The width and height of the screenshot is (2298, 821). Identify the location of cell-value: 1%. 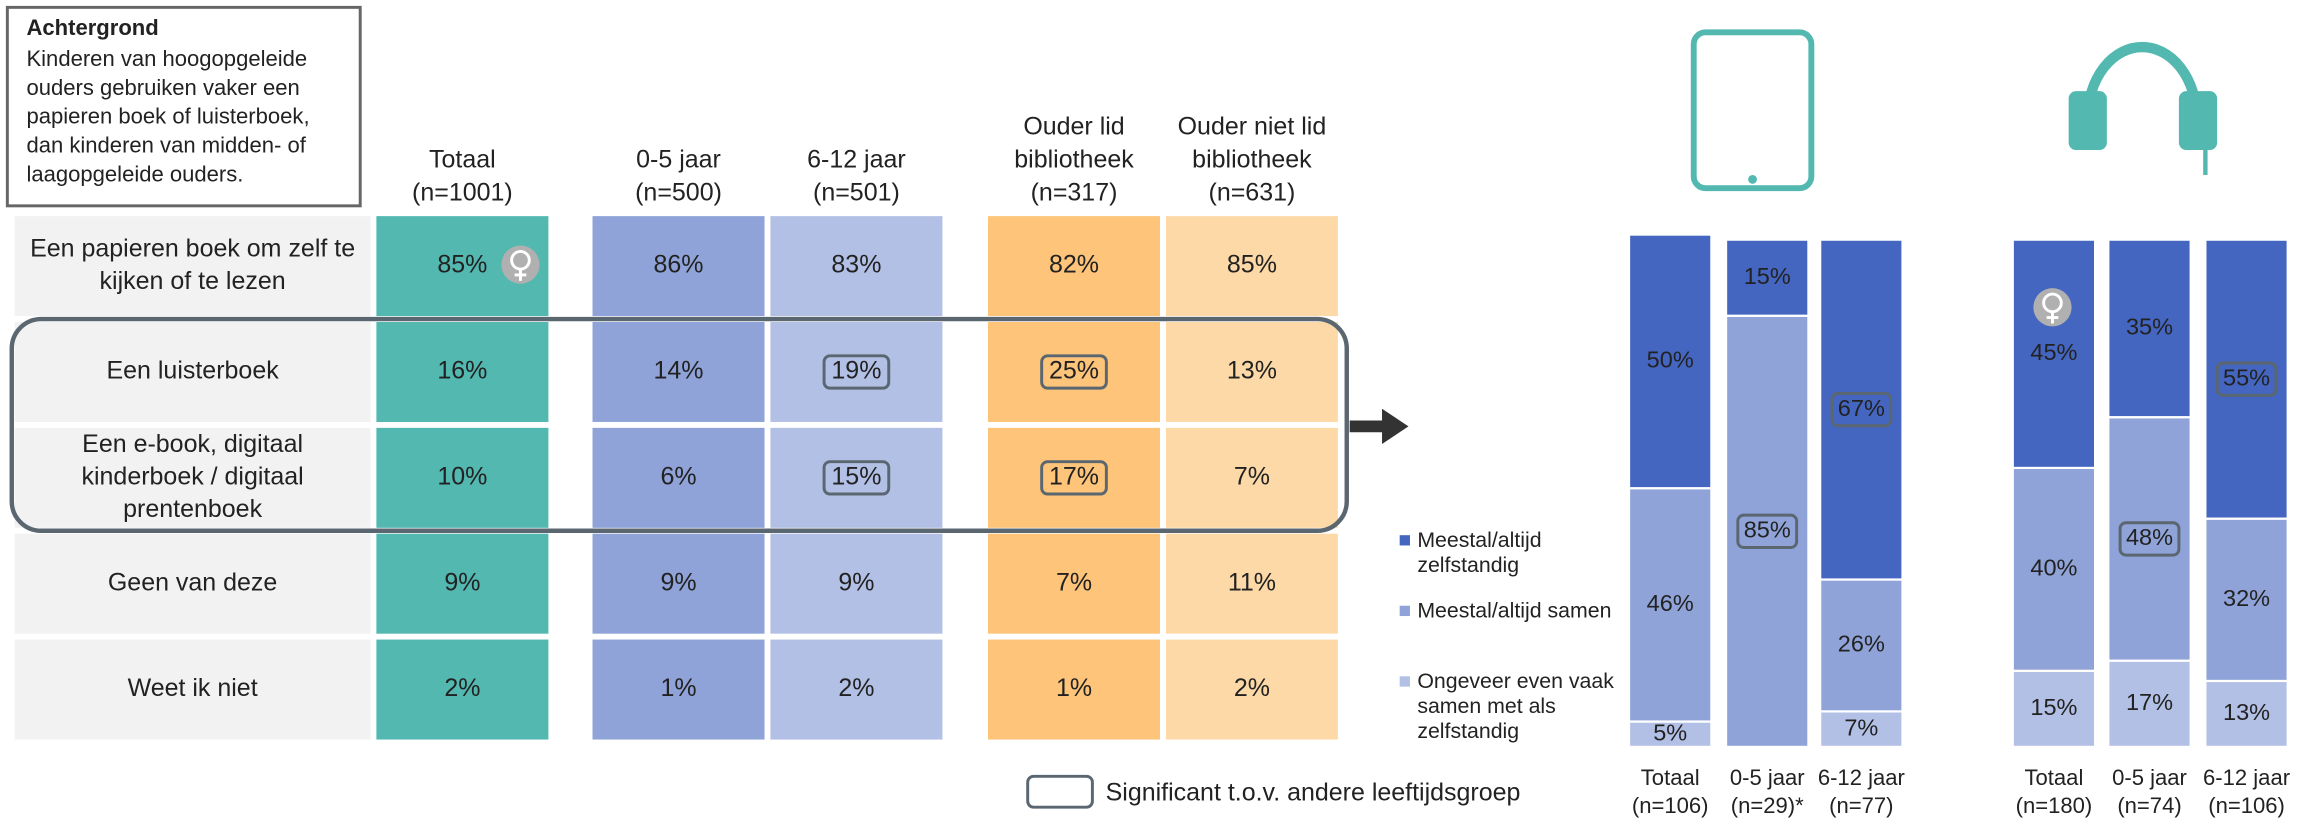
(678, 688).